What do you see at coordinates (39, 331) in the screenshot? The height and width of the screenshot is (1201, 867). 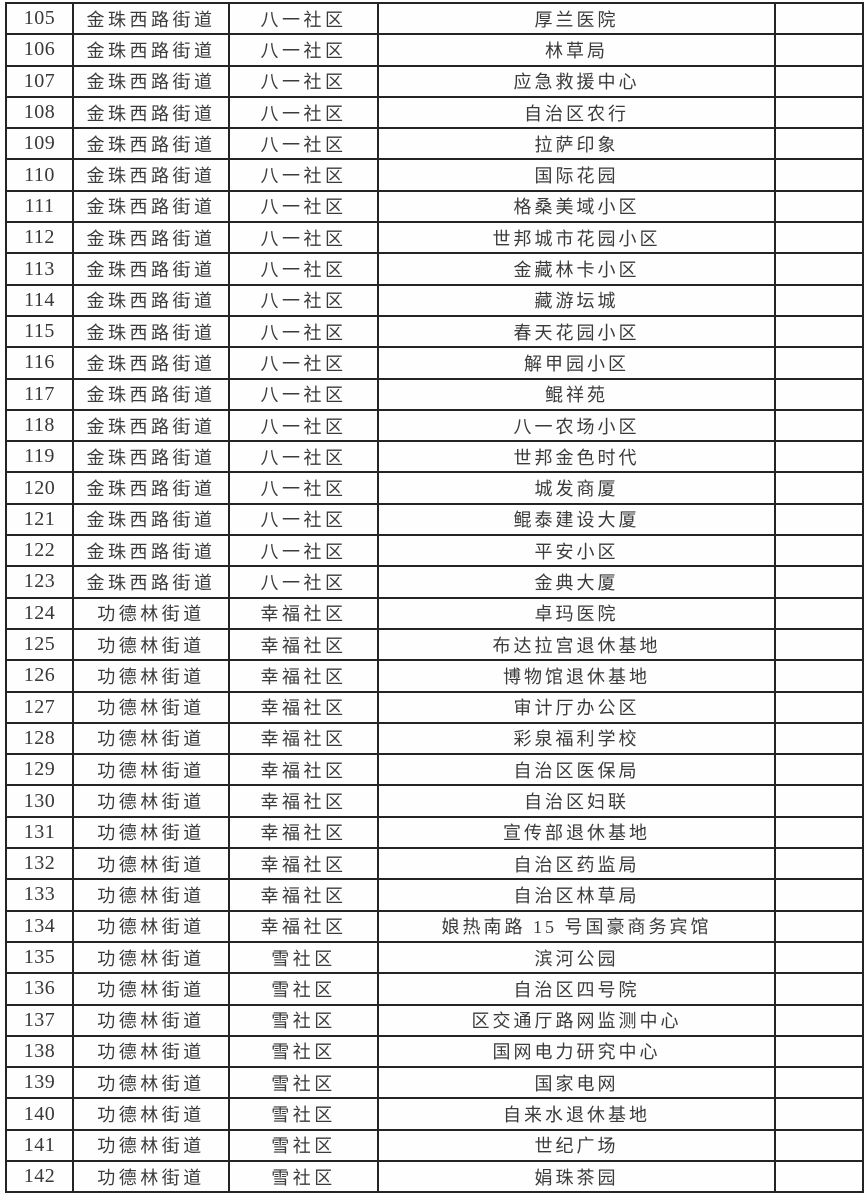 I see `row-number-cell: 115` at bounding box center [39, 331].